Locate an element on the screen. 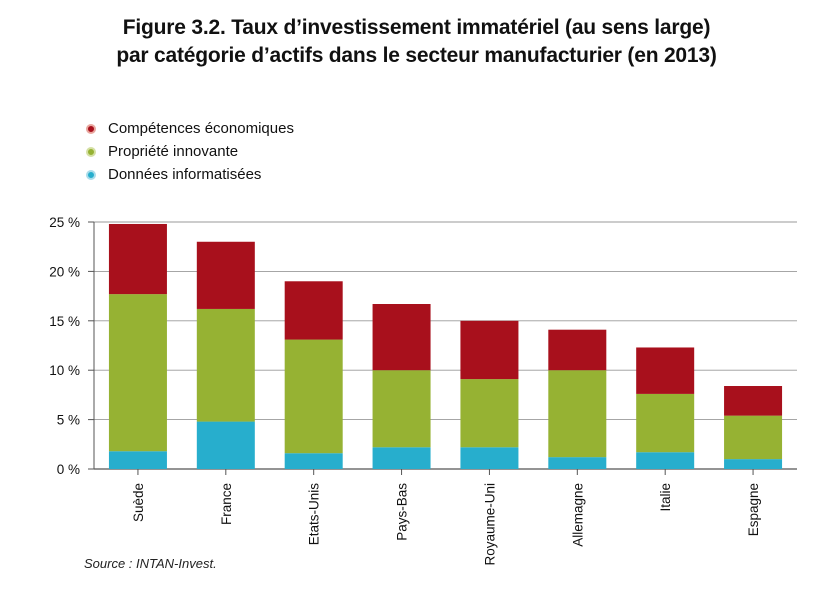 The width and height of the screenshot is (833, 598). legend-item-competences: Compétences économiques is located at coordinates (189, 128).